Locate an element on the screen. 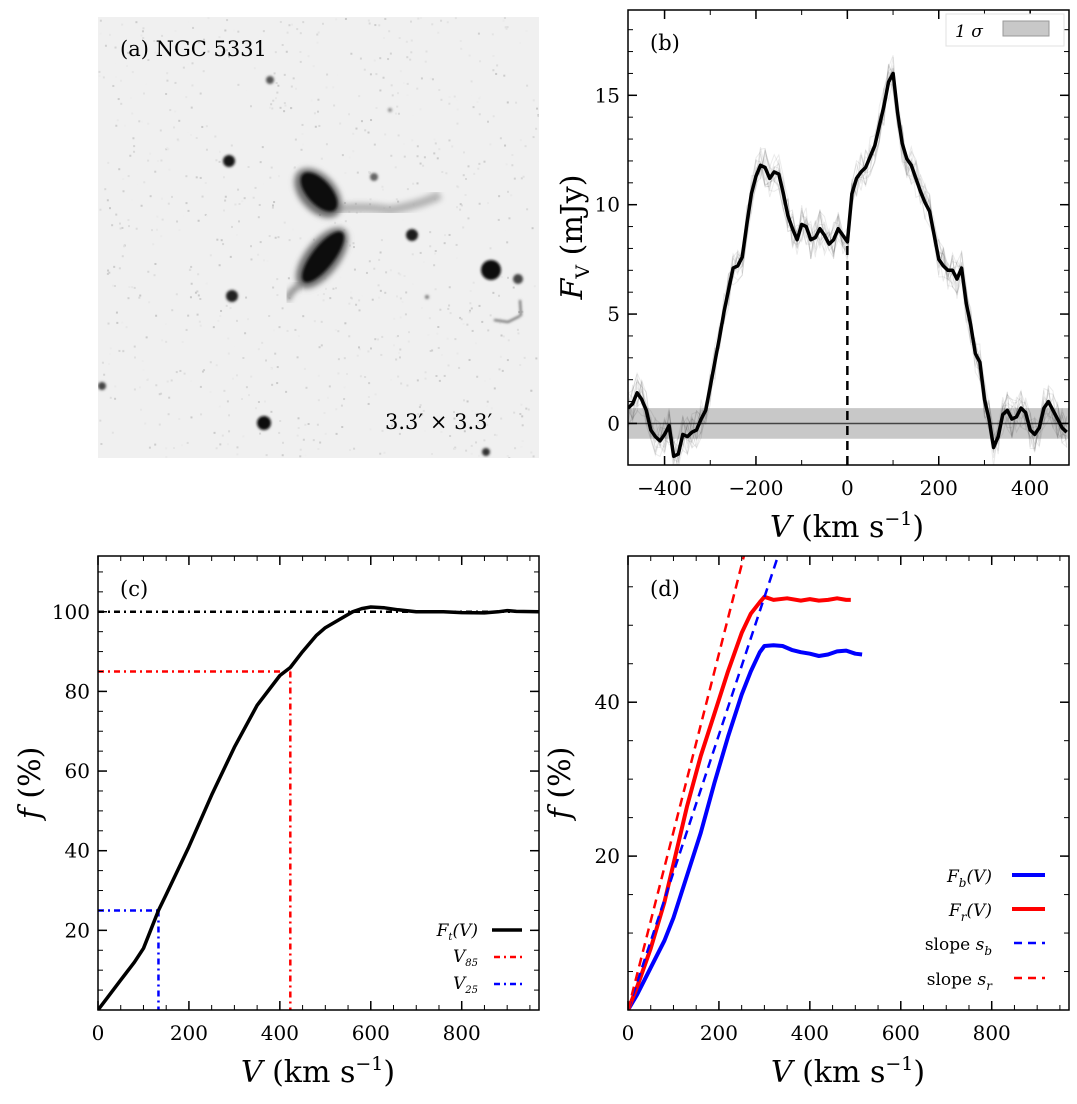 The image size is (1077, 1104). series-slope-s-b is located at coordinates (704, 783).